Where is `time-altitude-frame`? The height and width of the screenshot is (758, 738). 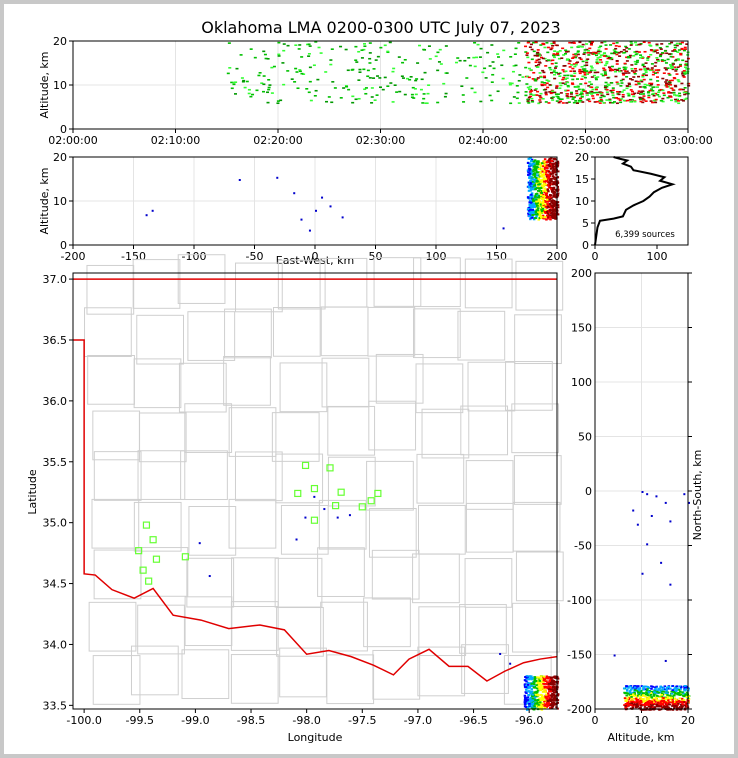
time-altitude-frame is located at coordinates (380, 85).